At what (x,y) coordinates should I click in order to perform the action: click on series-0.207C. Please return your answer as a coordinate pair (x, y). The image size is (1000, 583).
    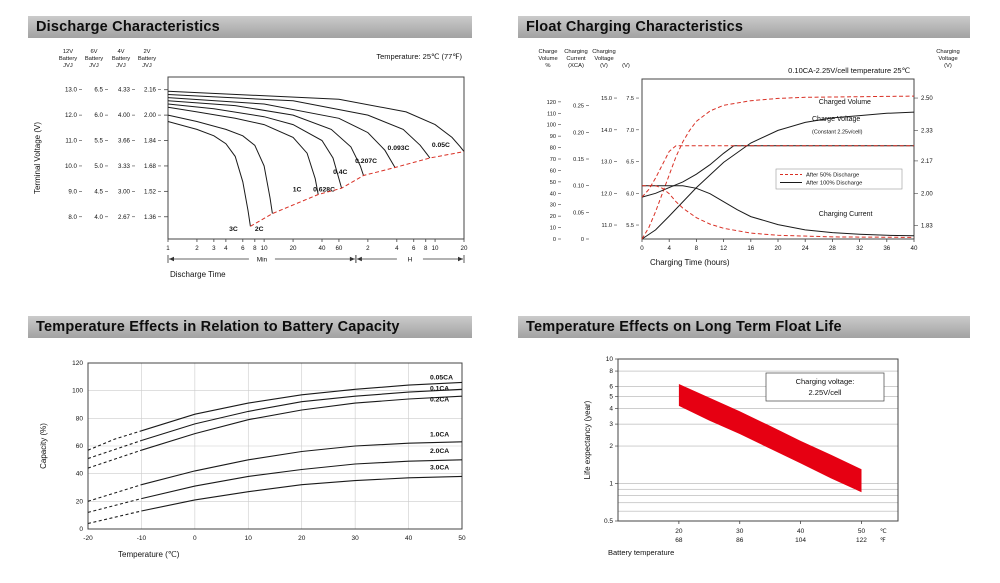
    Looking at the image, I should click on (281, 132).